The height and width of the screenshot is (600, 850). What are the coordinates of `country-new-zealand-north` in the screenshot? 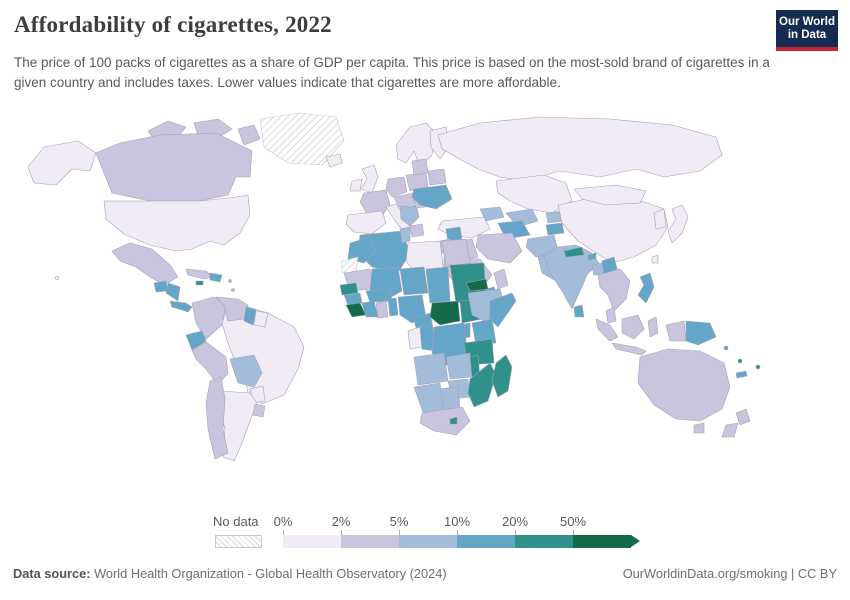 It's located at (743, 417).